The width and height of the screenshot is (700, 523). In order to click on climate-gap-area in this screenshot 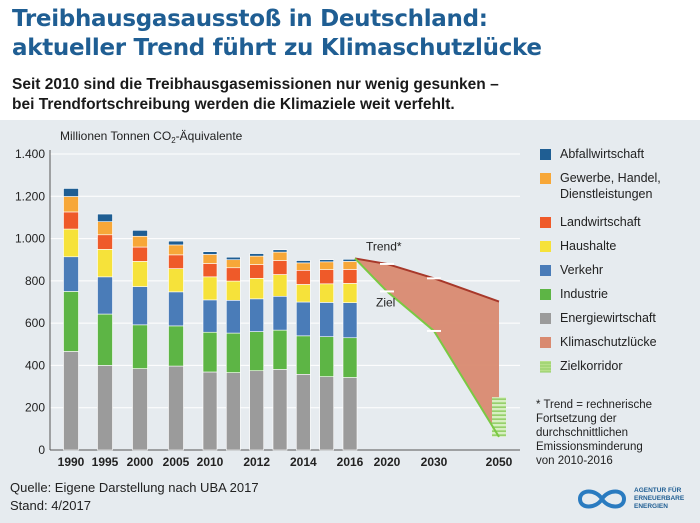, I will do `click(427, 347)`.